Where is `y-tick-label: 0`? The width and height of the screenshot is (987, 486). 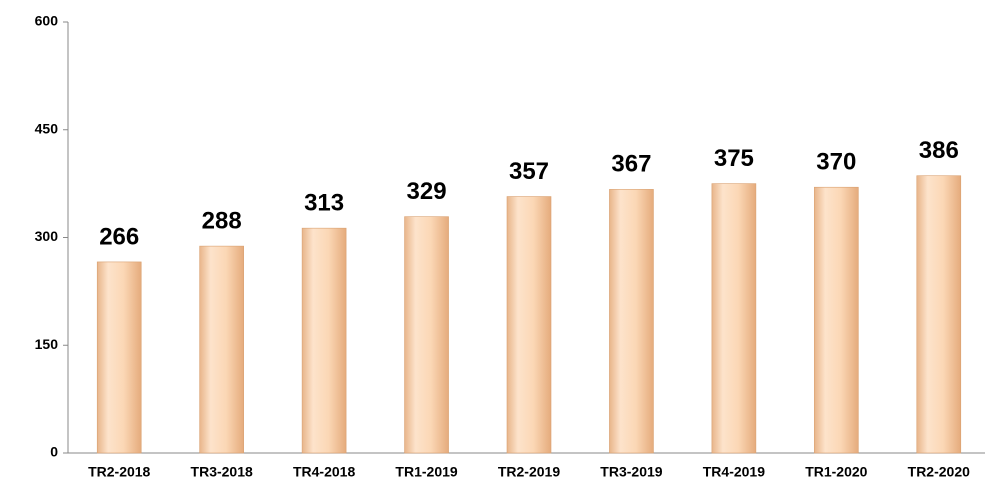 y-tick-label: 0 is located at coordinates (54, 452).